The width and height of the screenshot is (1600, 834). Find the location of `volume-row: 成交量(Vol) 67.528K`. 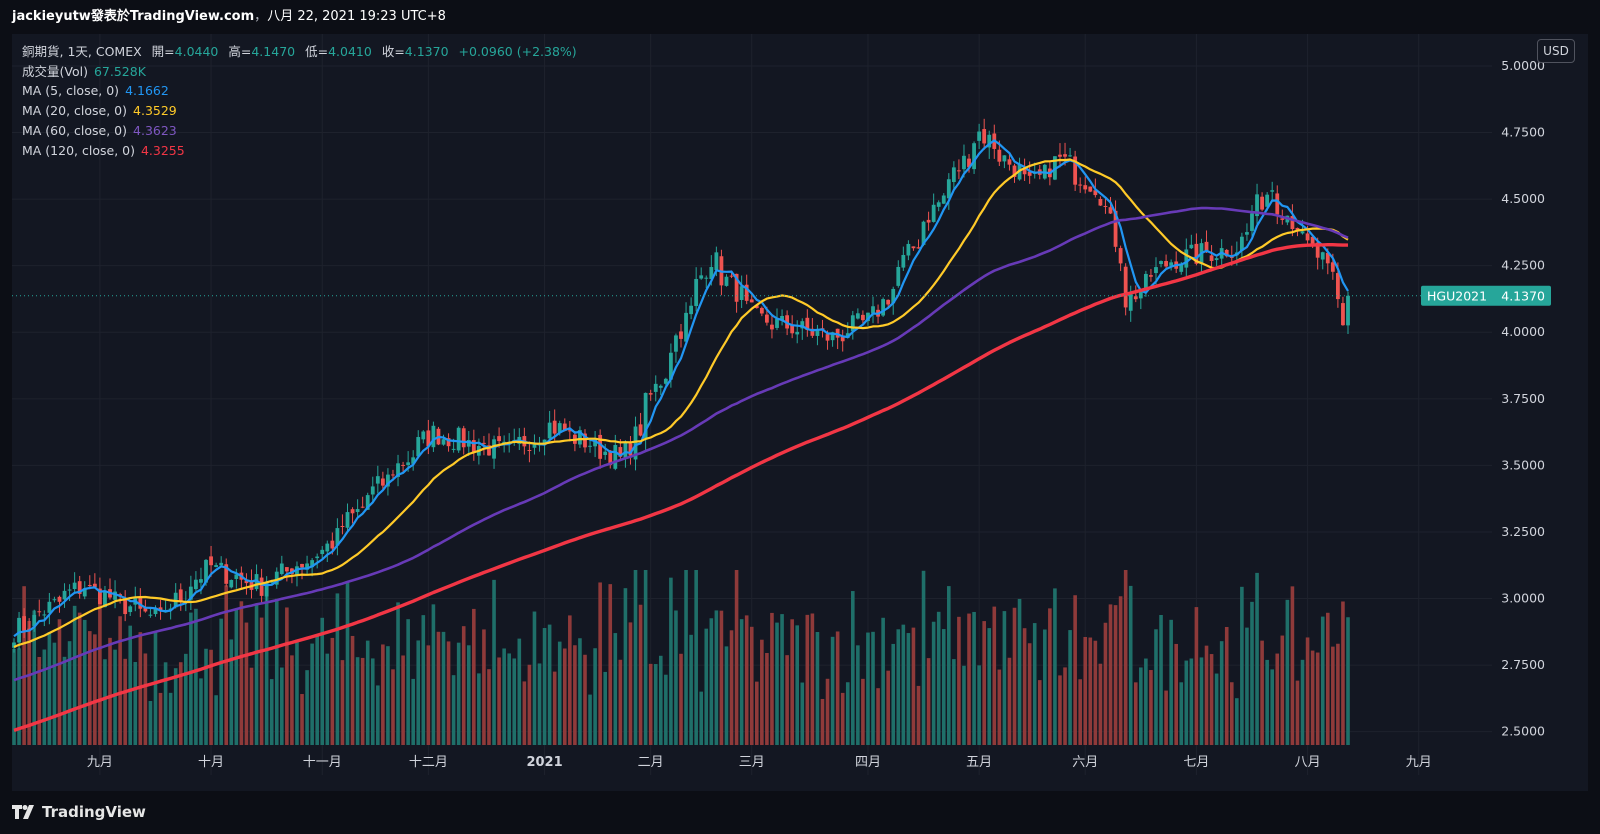

volume-row: 成交量(Vol) 67.528K is located at coordinates (299, 72).